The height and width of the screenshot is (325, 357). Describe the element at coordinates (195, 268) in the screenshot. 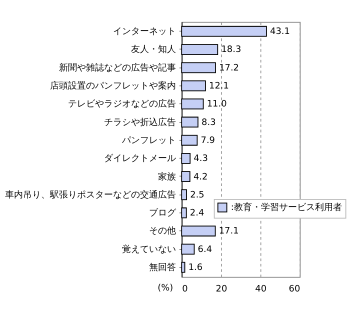

I see `text: 1.6` at that location.